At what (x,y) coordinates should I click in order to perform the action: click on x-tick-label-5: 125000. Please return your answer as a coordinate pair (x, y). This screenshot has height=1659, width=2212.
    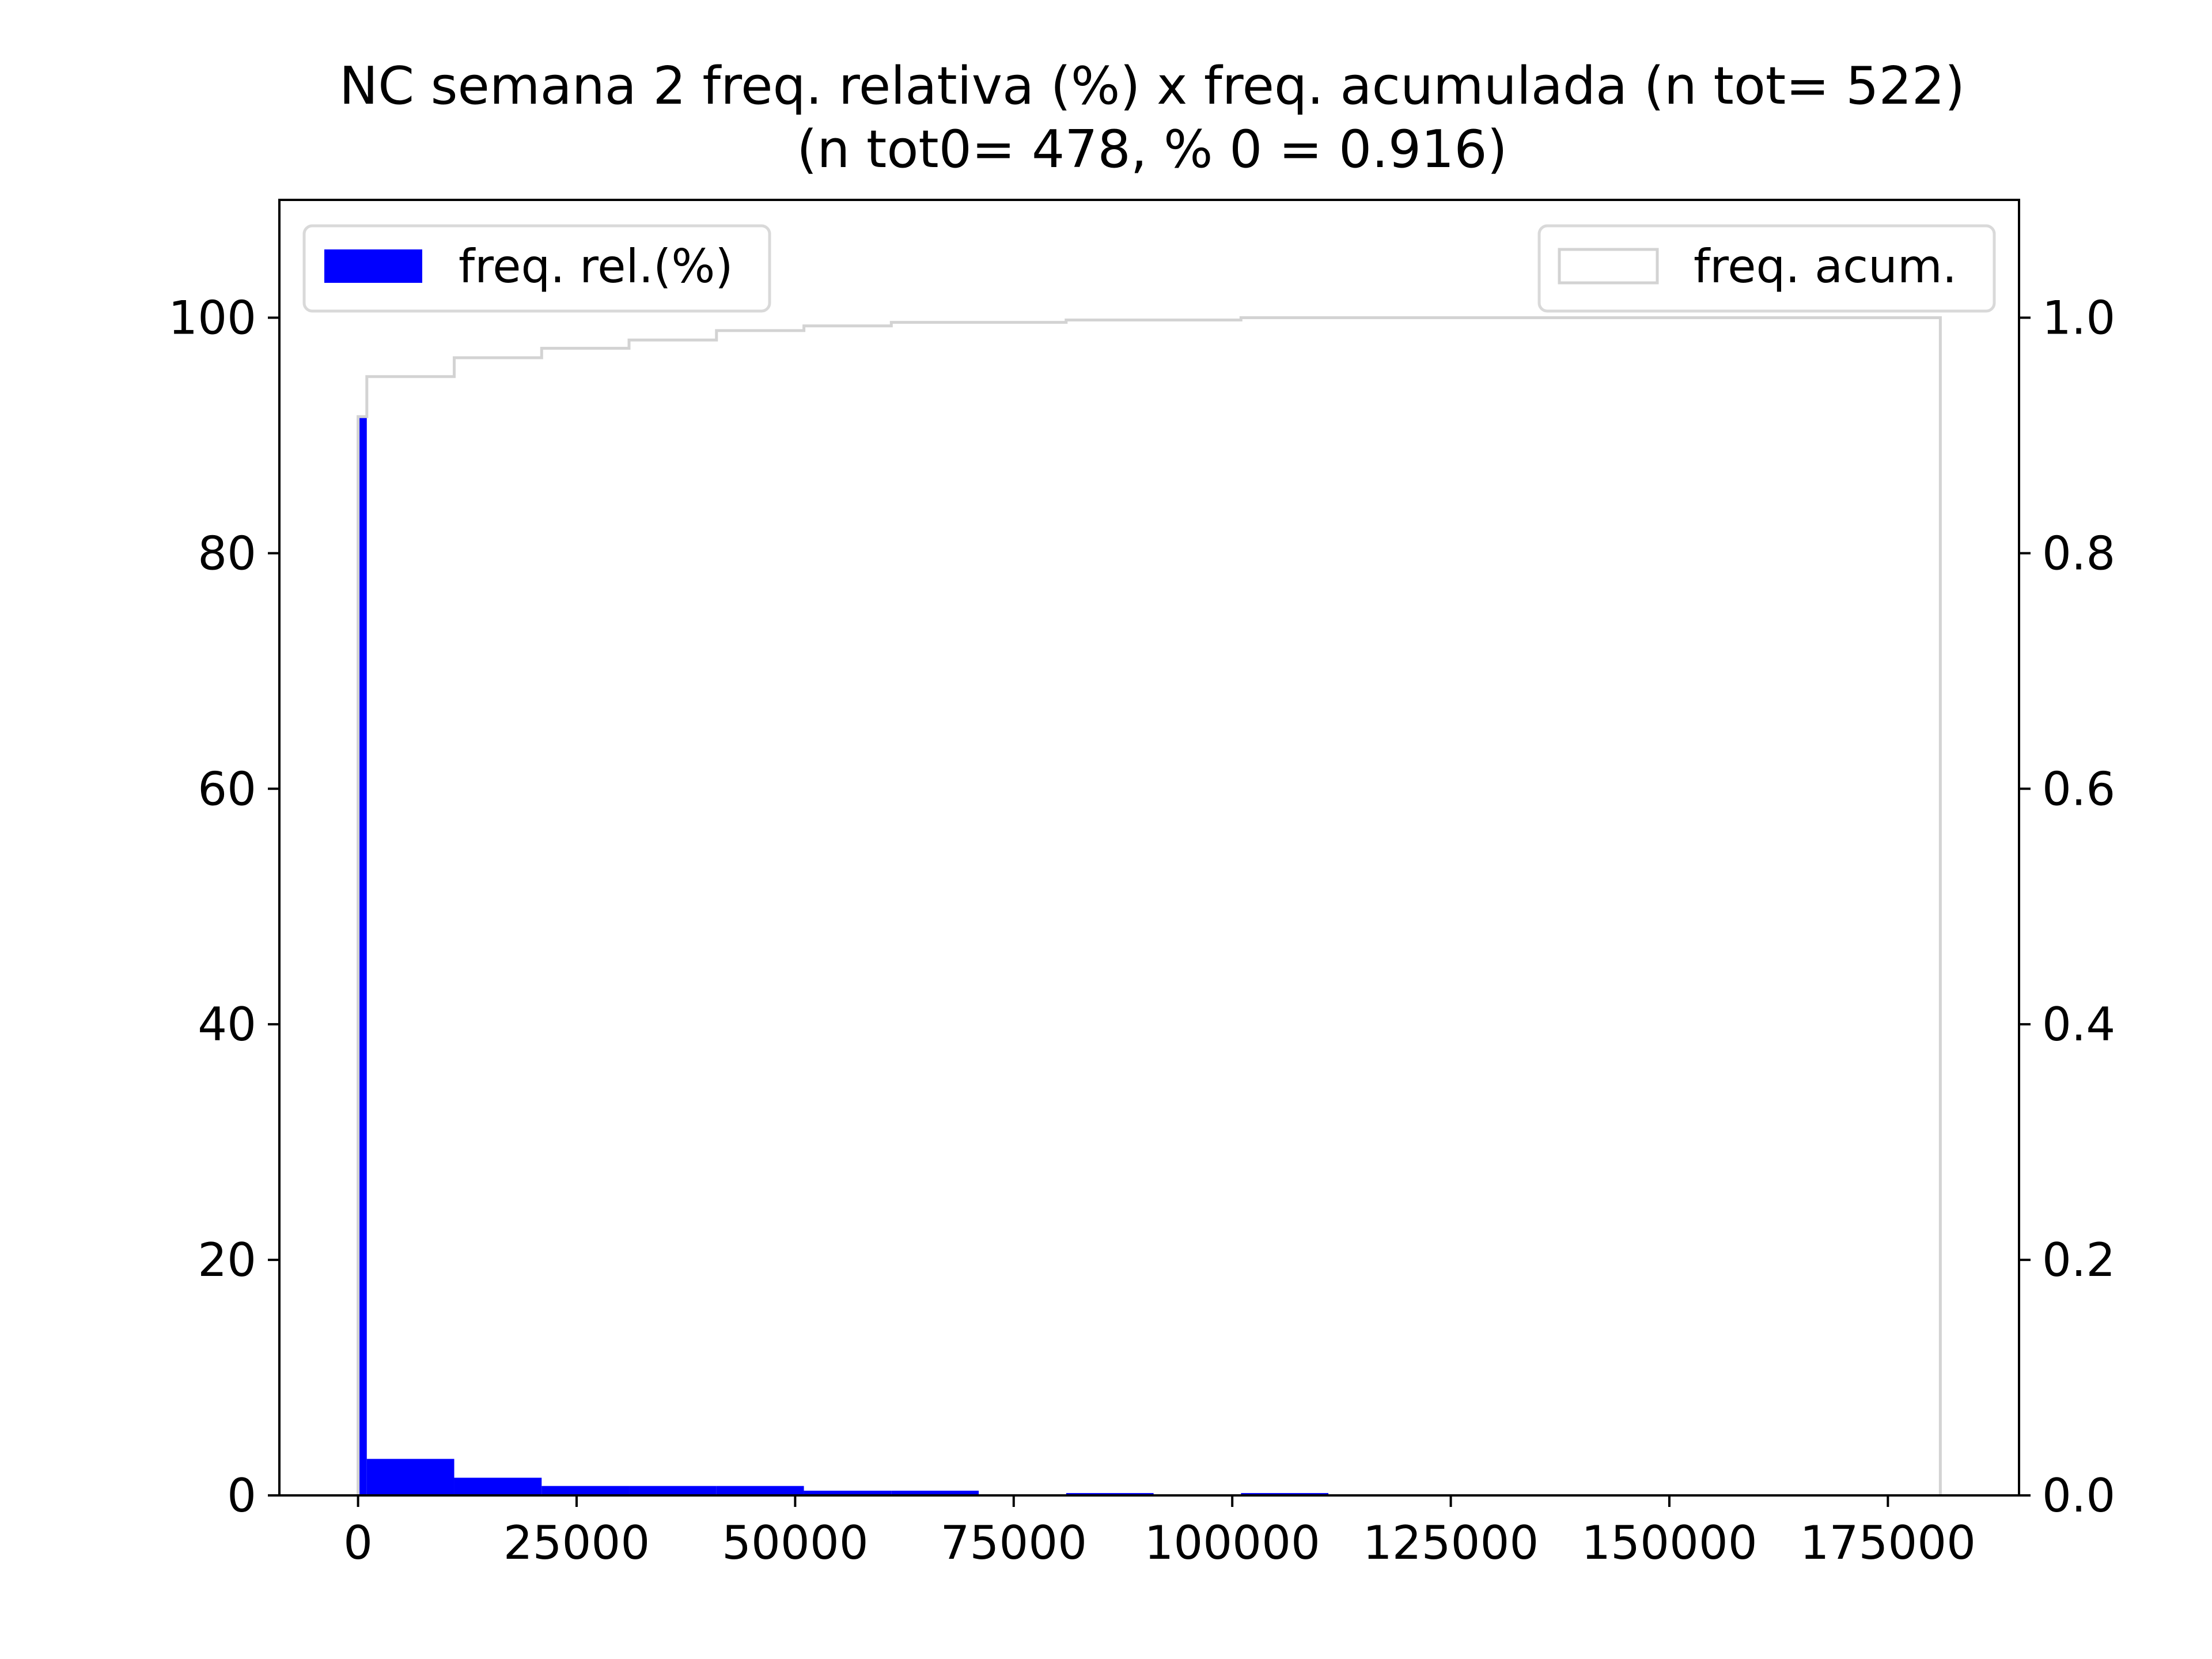
    Looking at the image, I should click on (1451, 1543).